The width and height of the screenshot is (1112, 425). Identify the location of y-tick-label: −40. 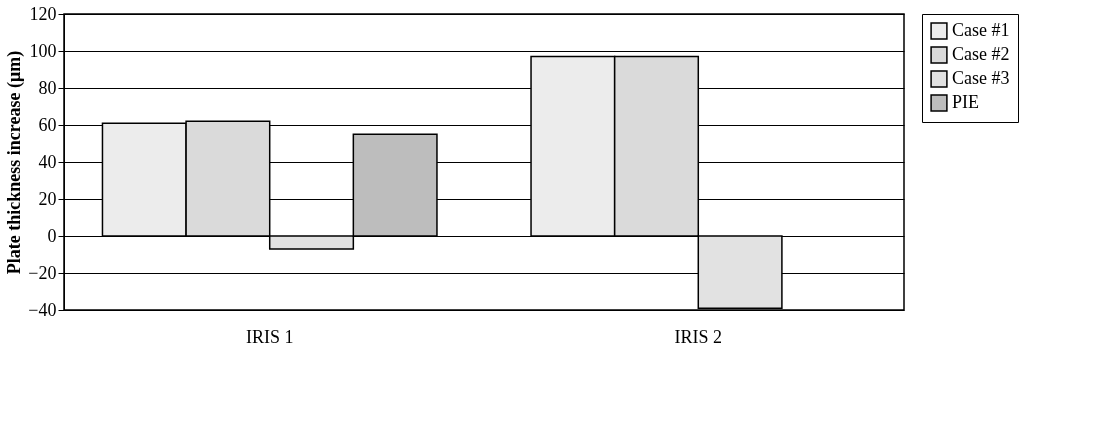
(42, 309).